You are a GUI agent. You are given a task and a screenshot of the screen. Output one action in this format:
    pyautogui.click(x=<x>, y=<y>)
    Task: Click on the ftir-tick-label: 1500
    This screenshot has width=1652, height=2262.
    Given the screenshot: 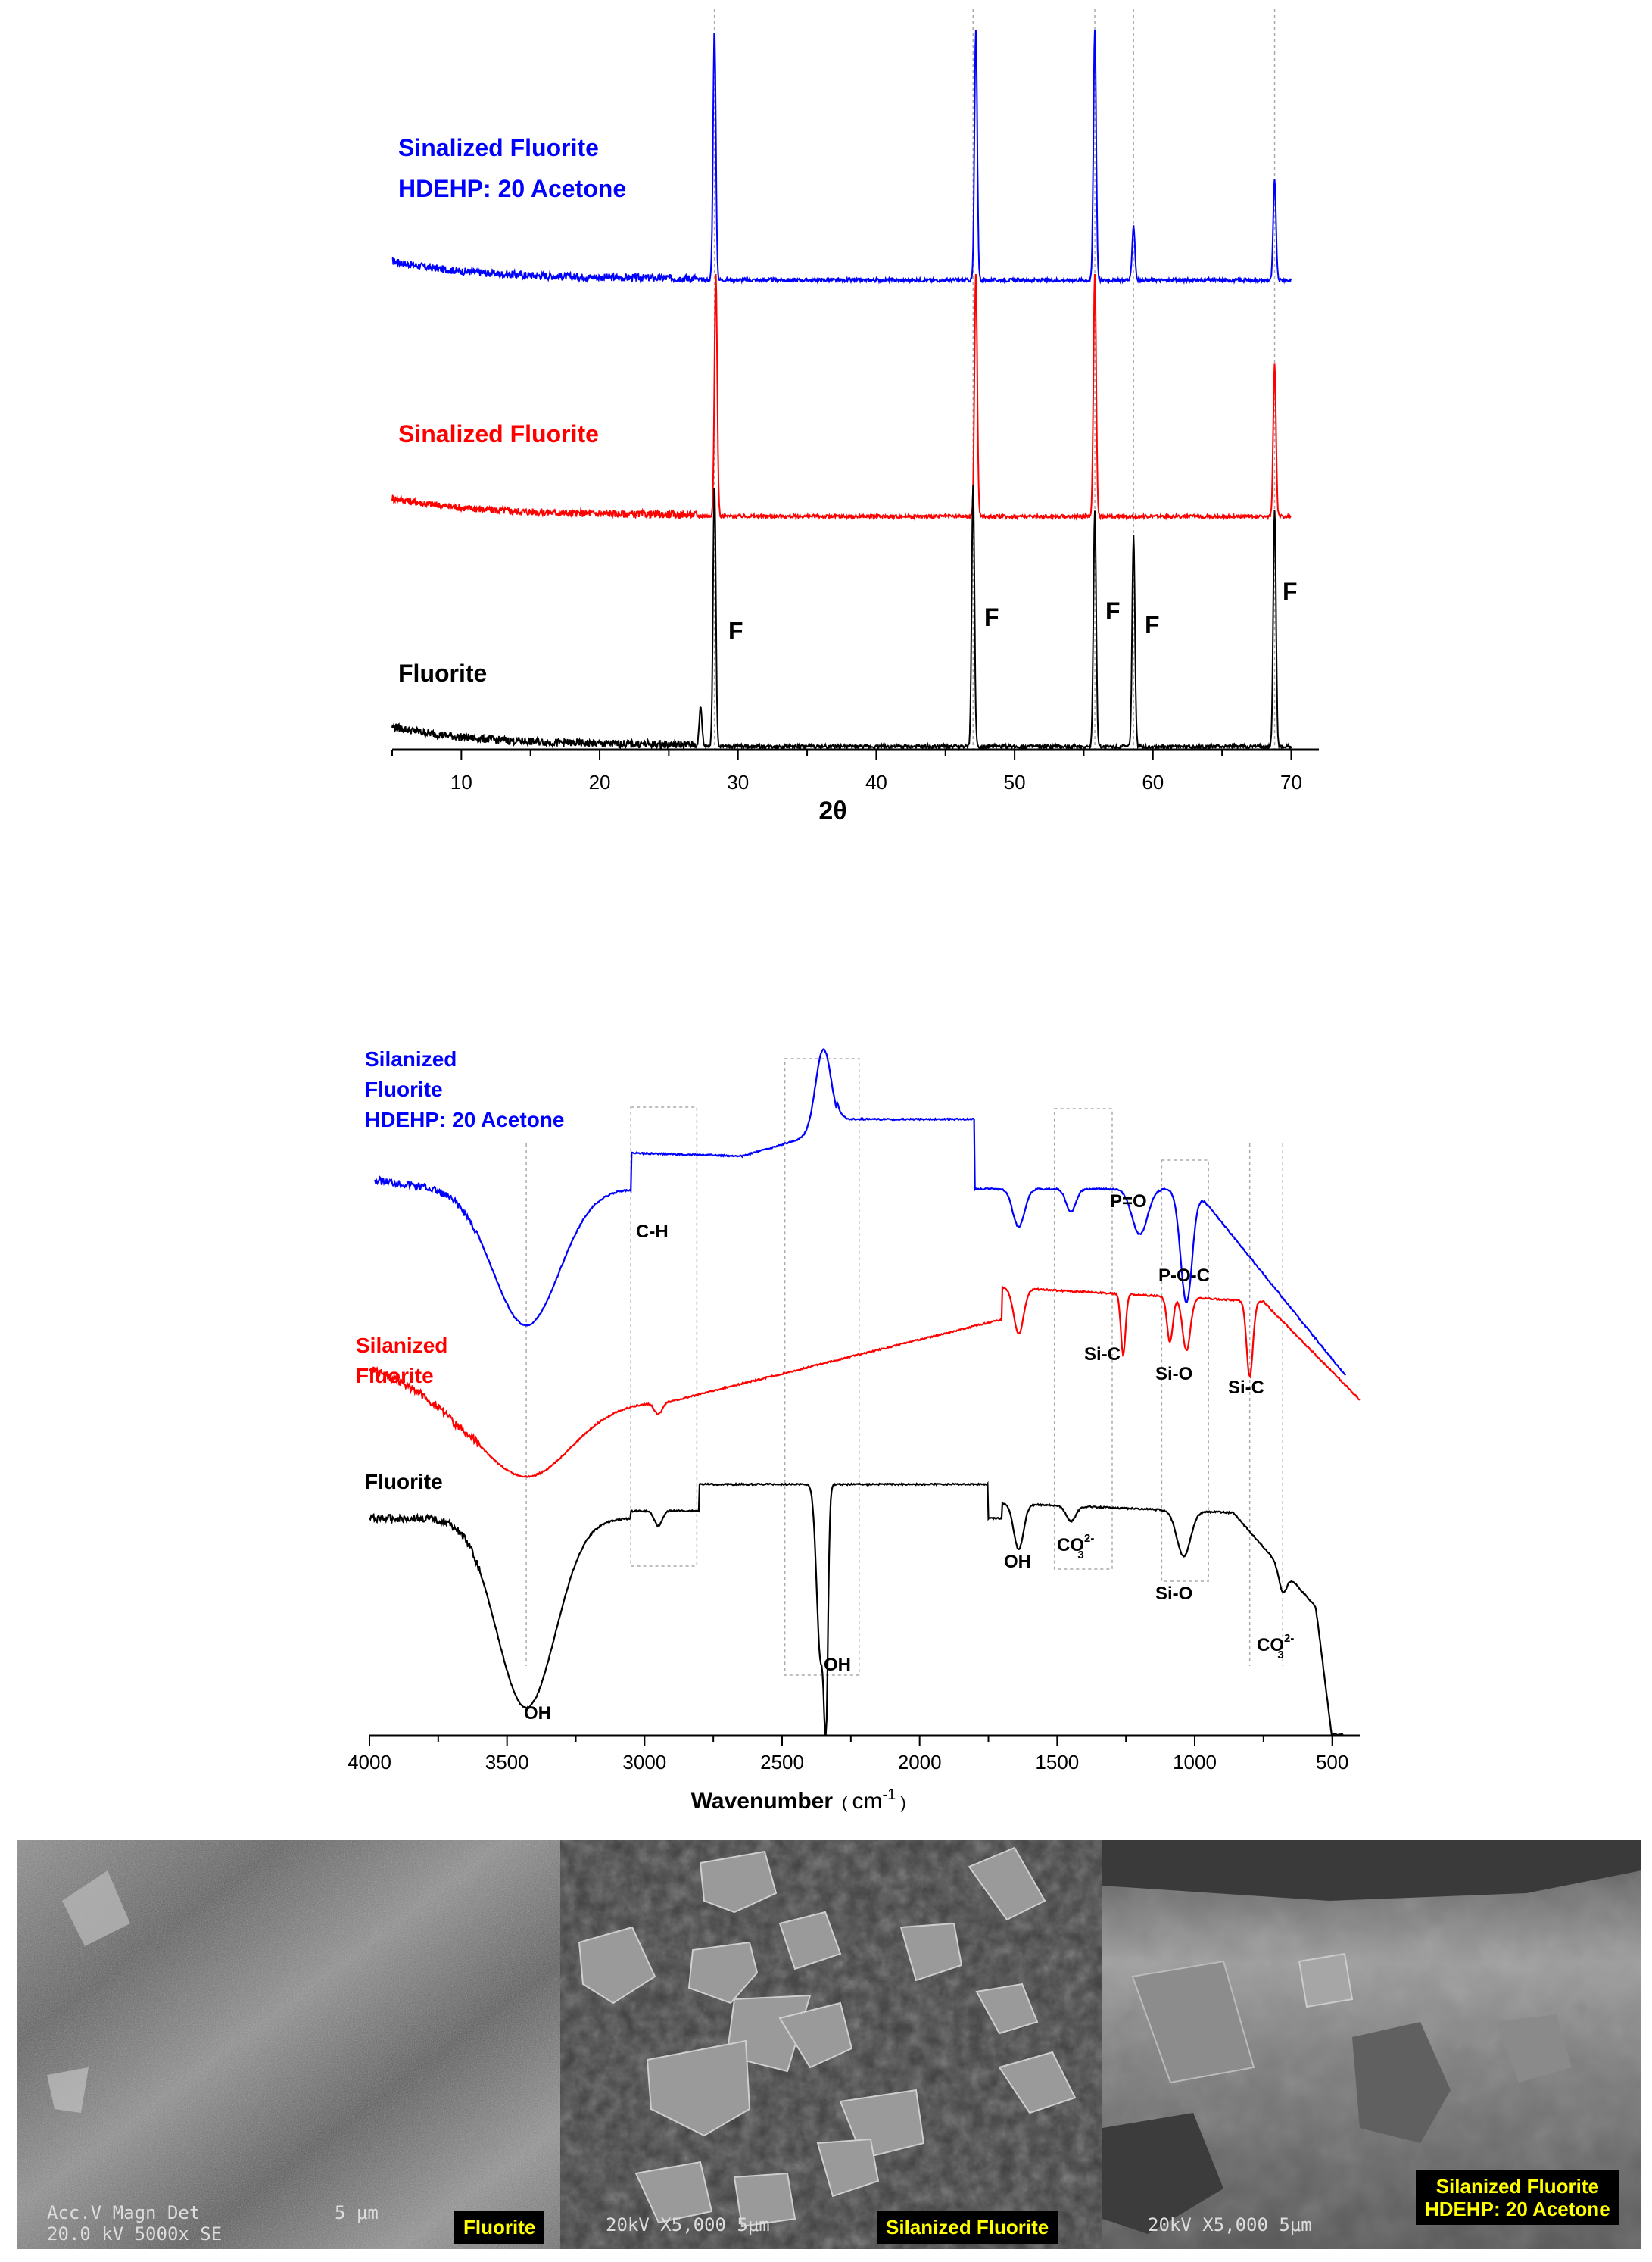 What is the action you would take?
    pyautogui.click(x=1057, y=1762)
    